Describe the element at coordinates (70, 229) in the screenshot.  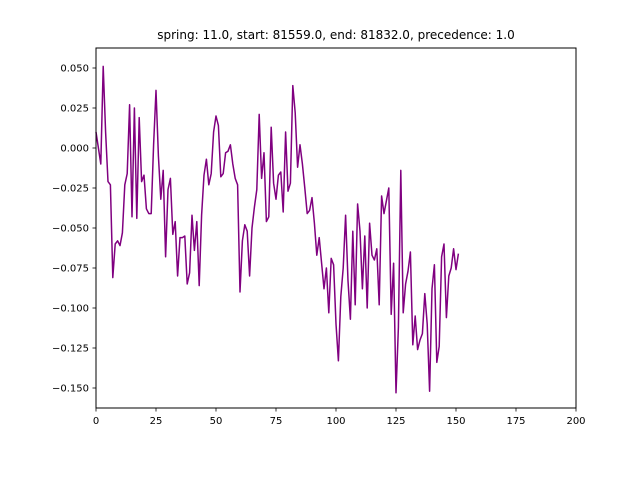
I see `y-tick-label: −0.050` at that location.